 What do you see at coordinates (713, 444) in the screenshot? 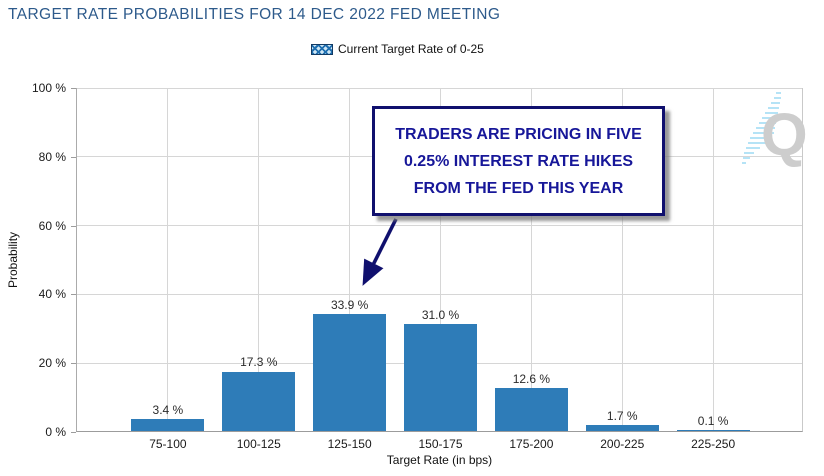
I see `x-tick-label: 225-250` at bounding box center [713, 444].